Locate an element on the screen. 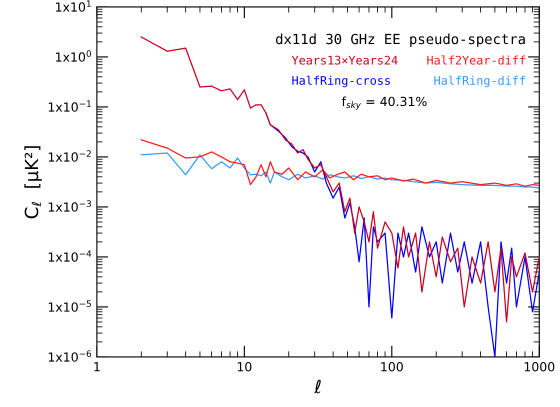 Image resolution: width=560 pixels, height=407 pixels. text: HalfRing-cross is located at coordinates (341, 82).